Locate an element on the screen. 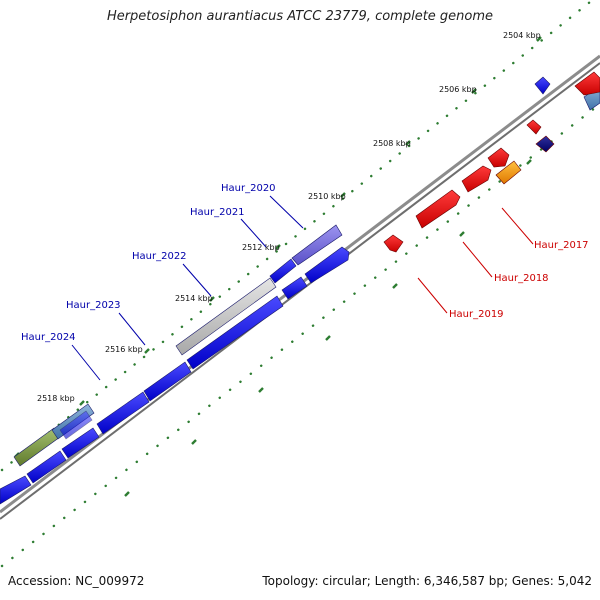  ruler-label-2518: 2518 kbp is located at coordinates (56, 398).